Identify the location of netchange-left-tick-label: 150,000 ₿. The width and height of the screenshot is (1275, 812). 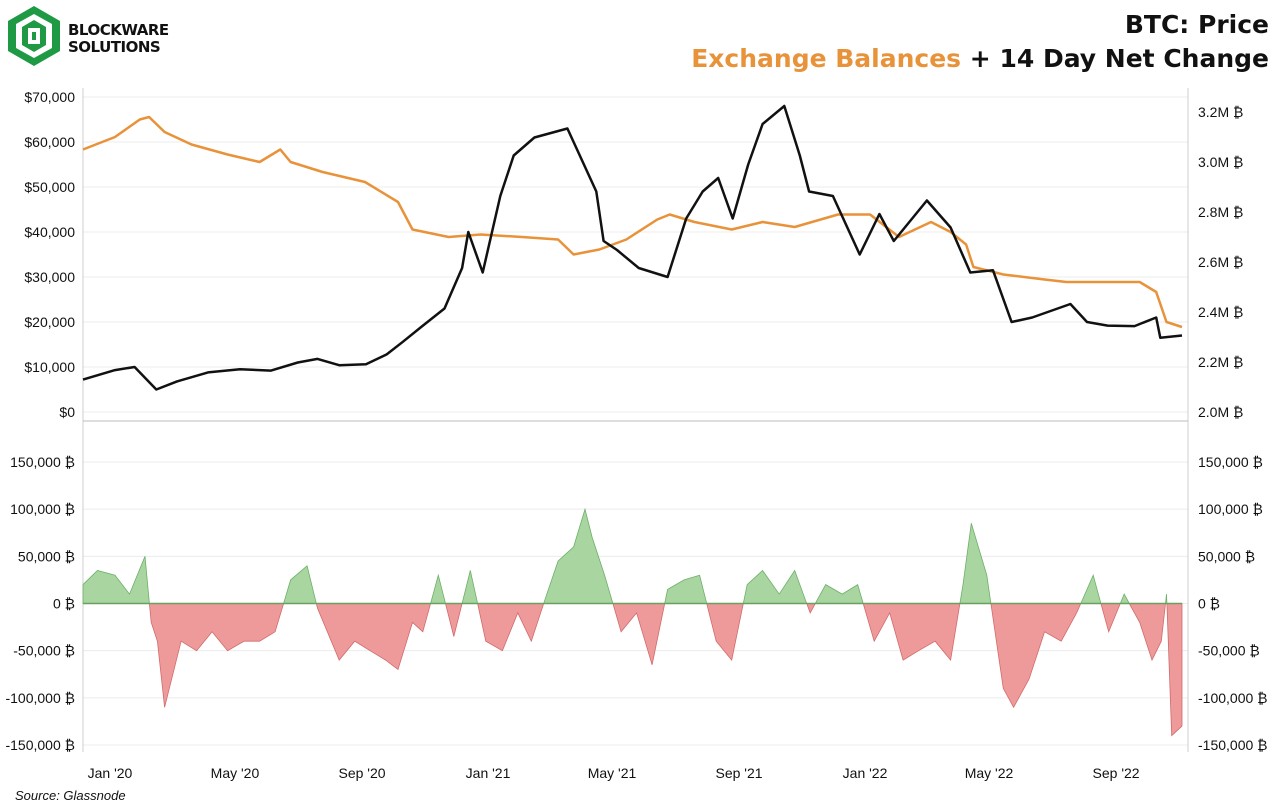
(42, 462).